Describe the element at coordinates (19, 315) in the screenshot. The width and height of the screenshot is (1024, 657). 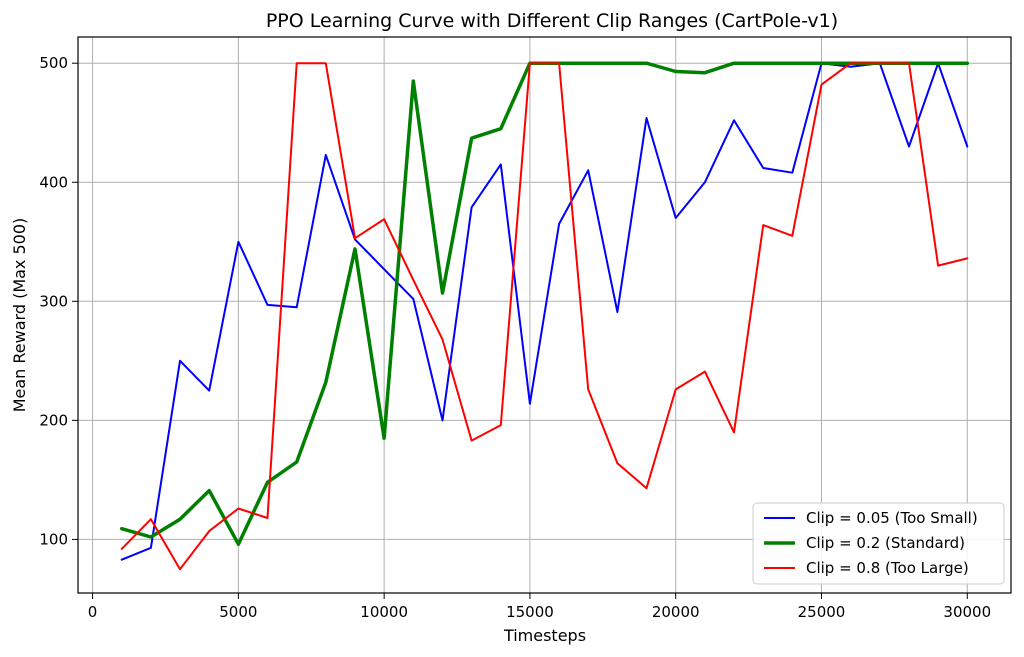
I see `y-axis-label: Mean Reward (Max 500)` at that location.